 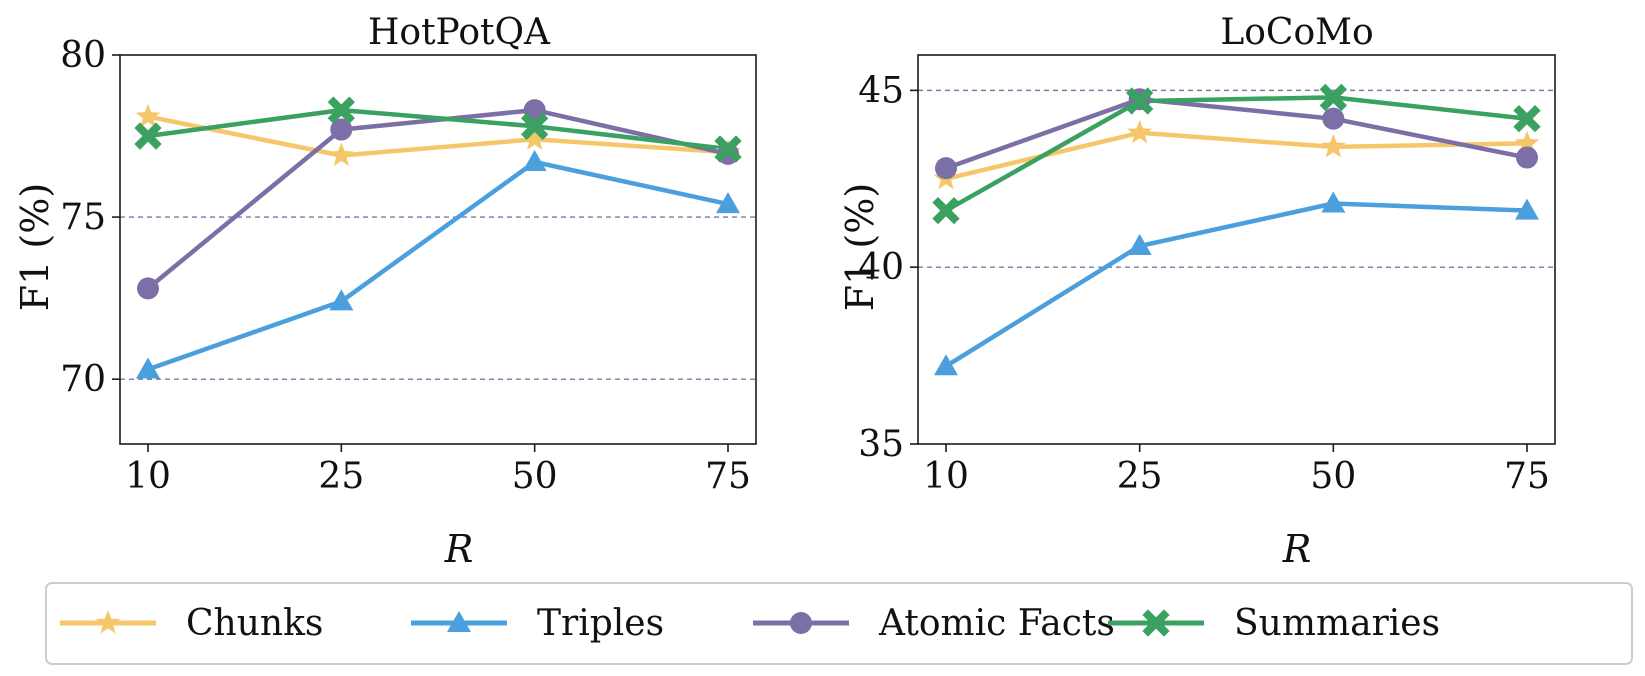 I want to click on legend-entry-atomic-facts: Atomic Facts, so click(x=934, y=623).